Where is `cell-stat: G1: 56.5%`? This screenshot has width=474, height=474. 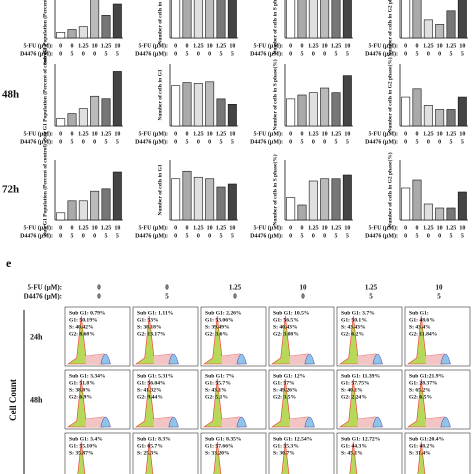
cell-stat: G1: 56.5% is located at coordinates (286, 320).